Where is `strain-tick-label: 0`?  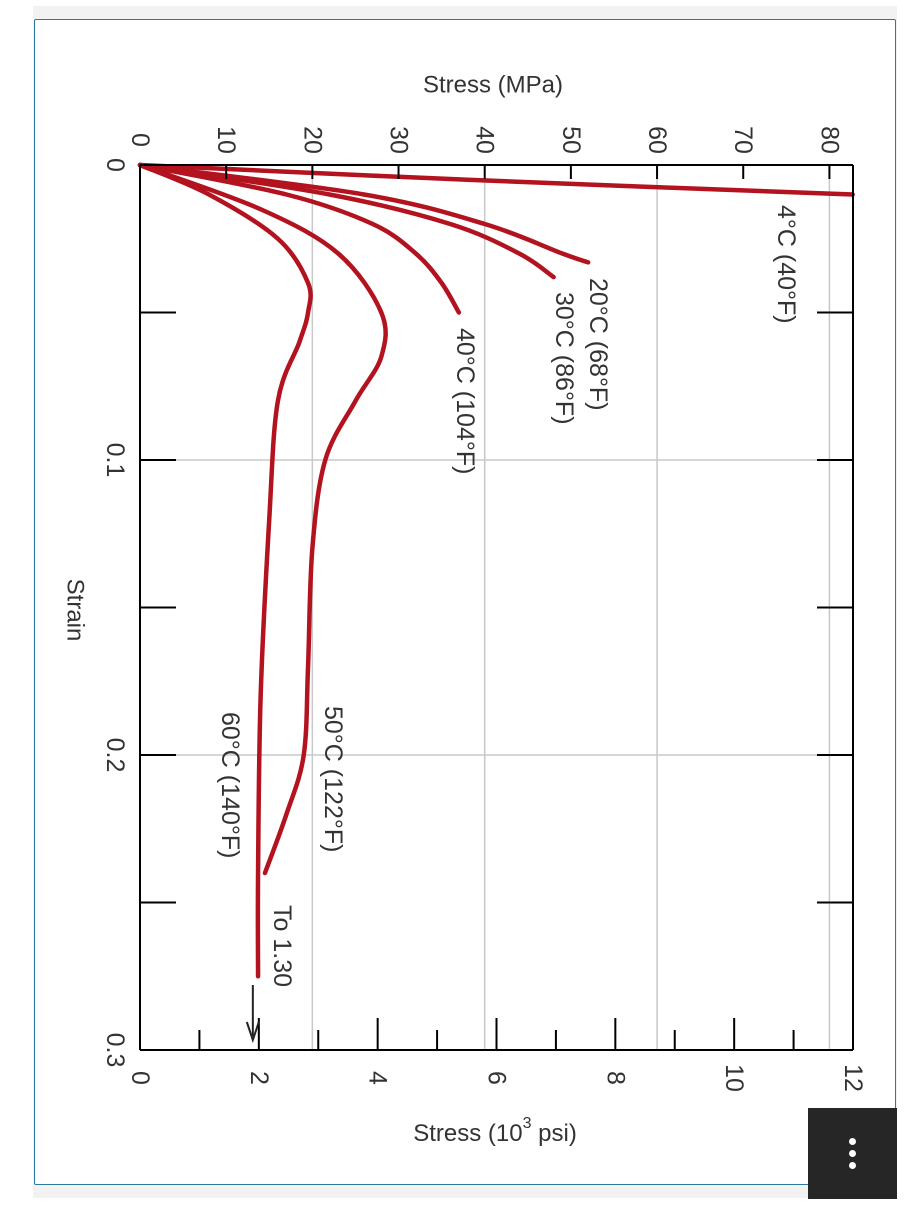 strain-tick-label: 0 is located at coordinates (115, 165).